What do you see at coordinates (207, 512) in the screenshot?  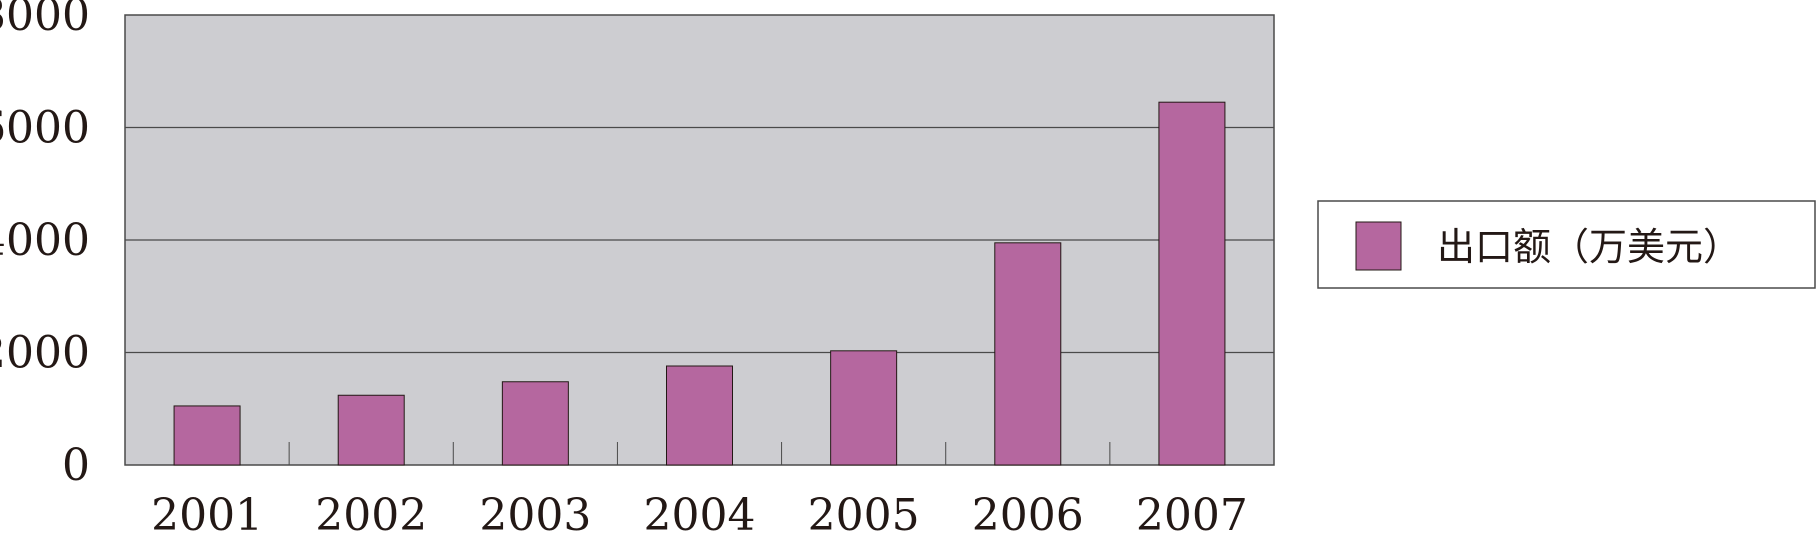 I see `x-tick-label: 2001` at bounding box center [207, 512].